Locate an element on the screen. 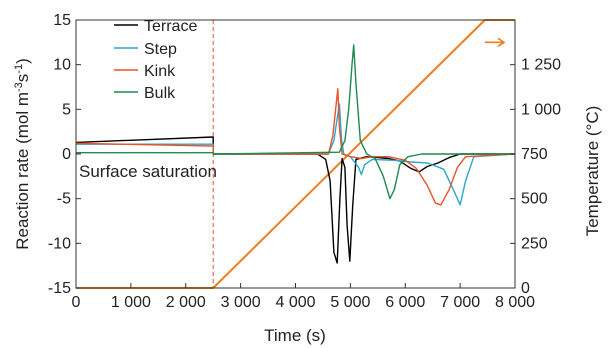  y-right-tick-label: 1 000 is located at coordinates (541, 109).